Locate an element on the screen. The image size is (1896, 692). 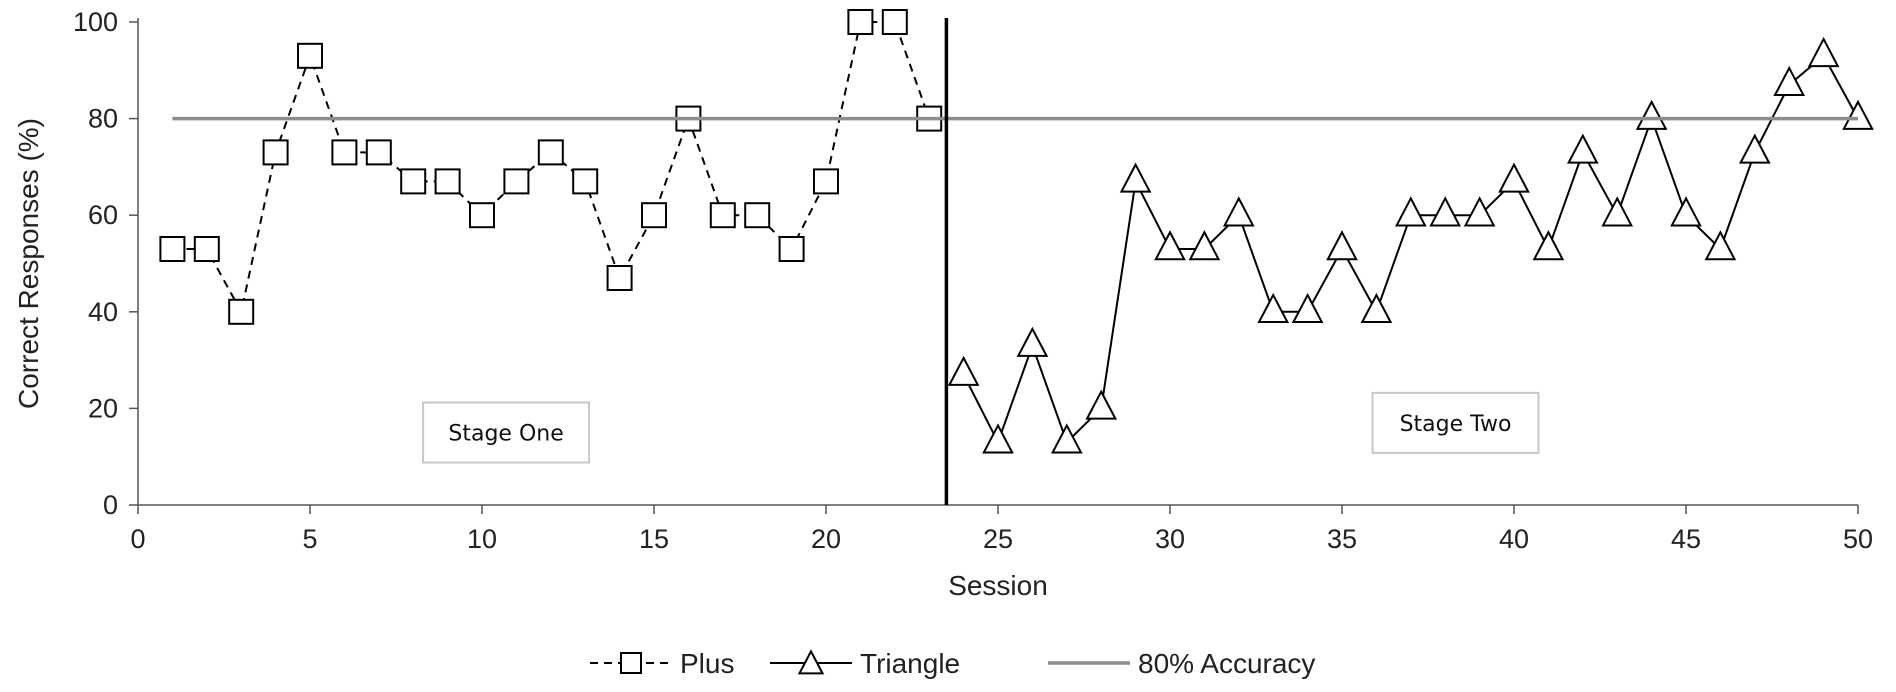
x-tick-label: 45 is located at coordinates (1686, 539).